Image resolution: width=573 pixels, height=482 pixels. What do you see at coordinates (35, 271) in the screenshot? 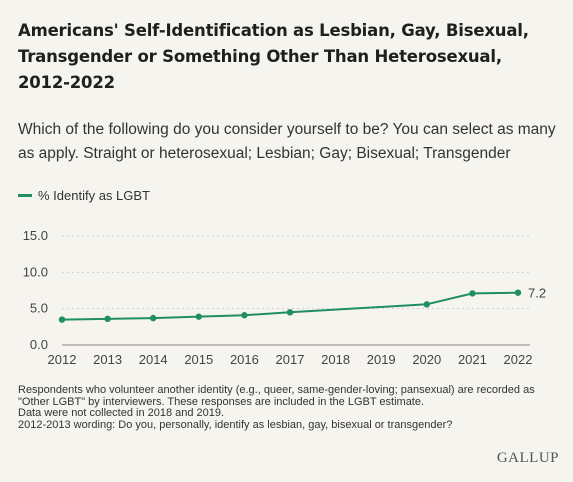
I see `y-tick-label: 10.0` at bounding box center [35, 271].